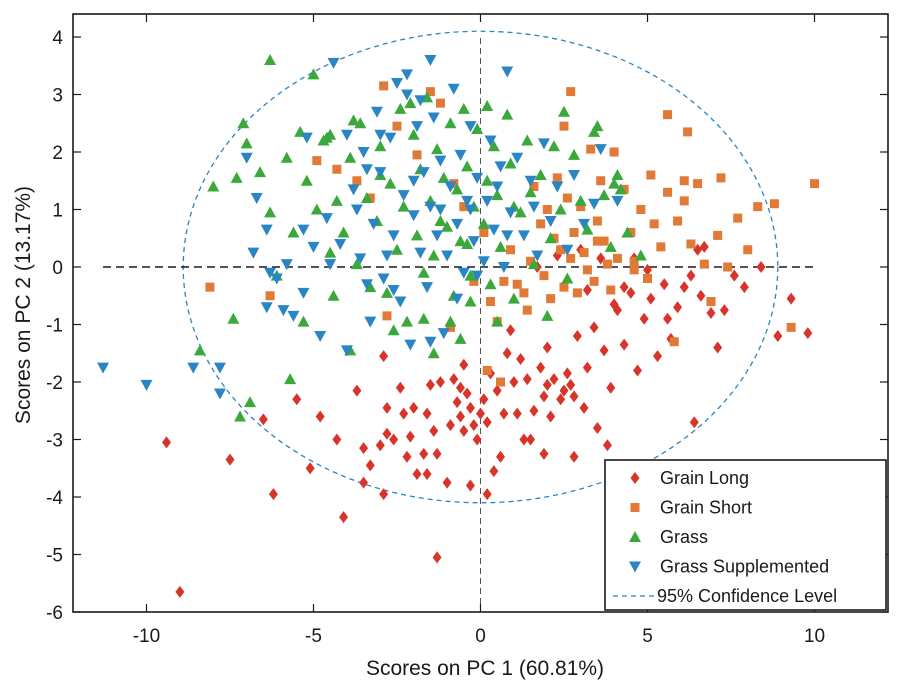 The height and width of the screenshot is (687, 898). Describe the element at coordinates (54, 498) in the screenshot. I see `y-tick-label: -4` at that location.